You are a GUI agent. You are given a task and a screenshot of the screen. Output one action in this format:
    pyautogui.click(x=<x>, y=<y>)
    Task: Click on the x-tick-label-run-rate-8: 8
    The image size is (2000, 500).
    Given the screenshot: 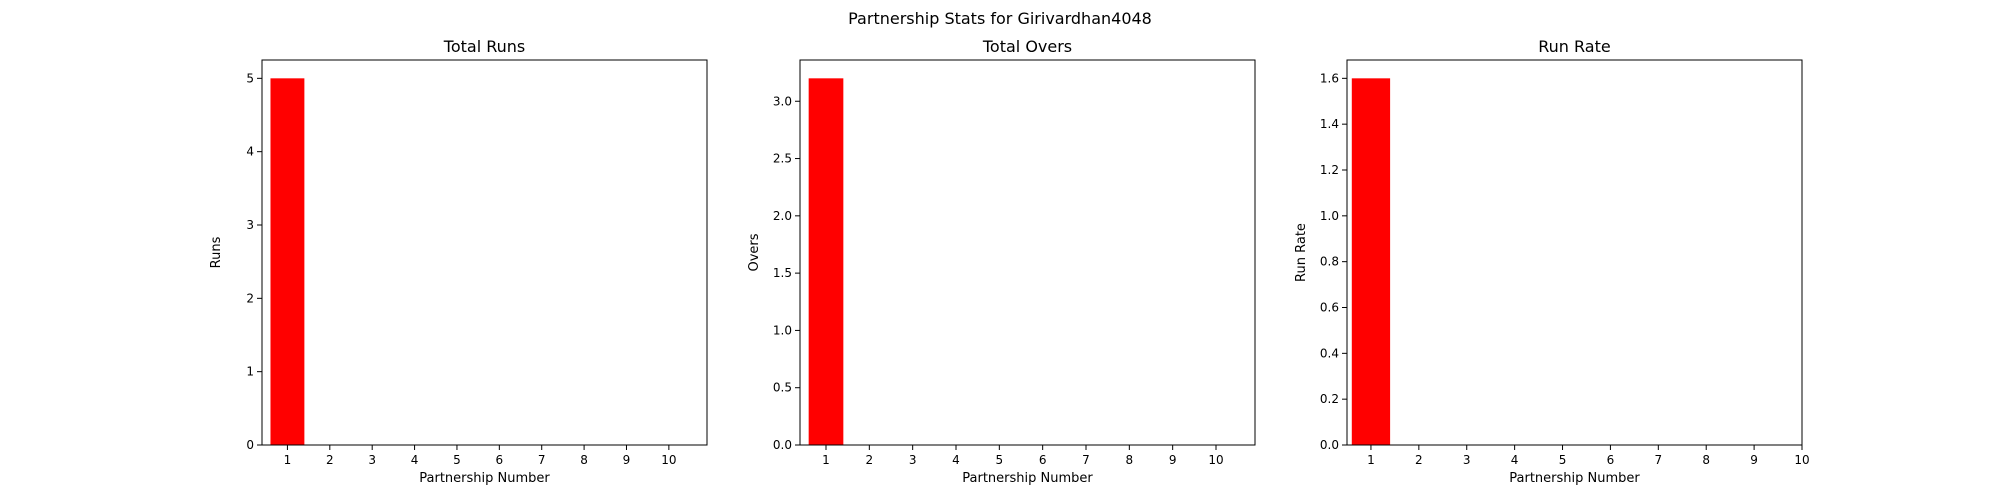 What is the action you would take?
    pyautogui.click(x=1706, y=460)
    